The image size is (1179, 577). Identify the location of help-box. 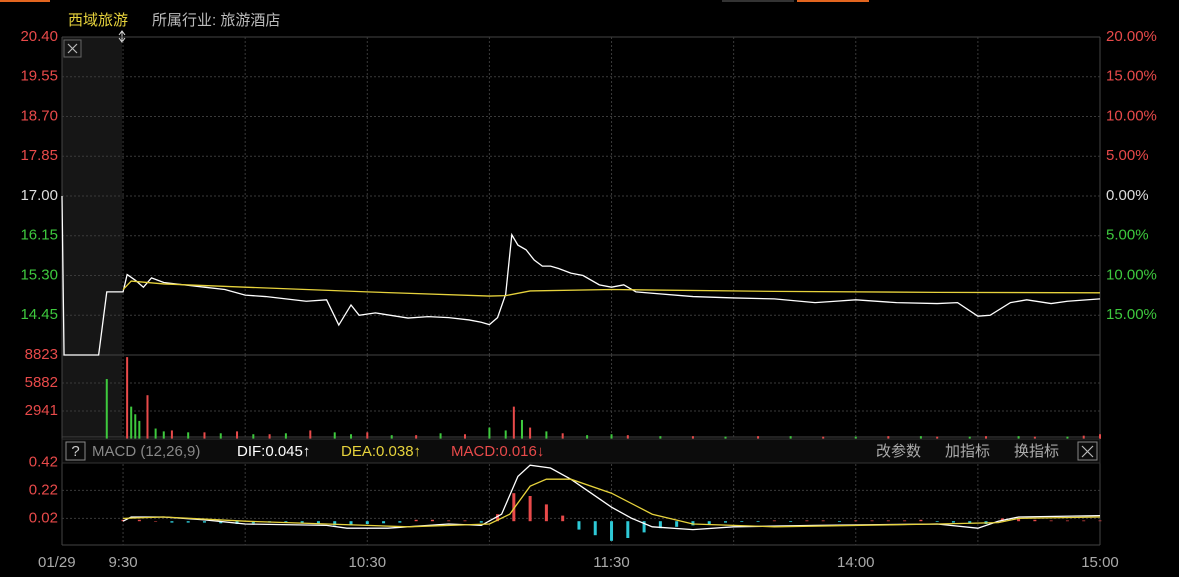
(75, 451).